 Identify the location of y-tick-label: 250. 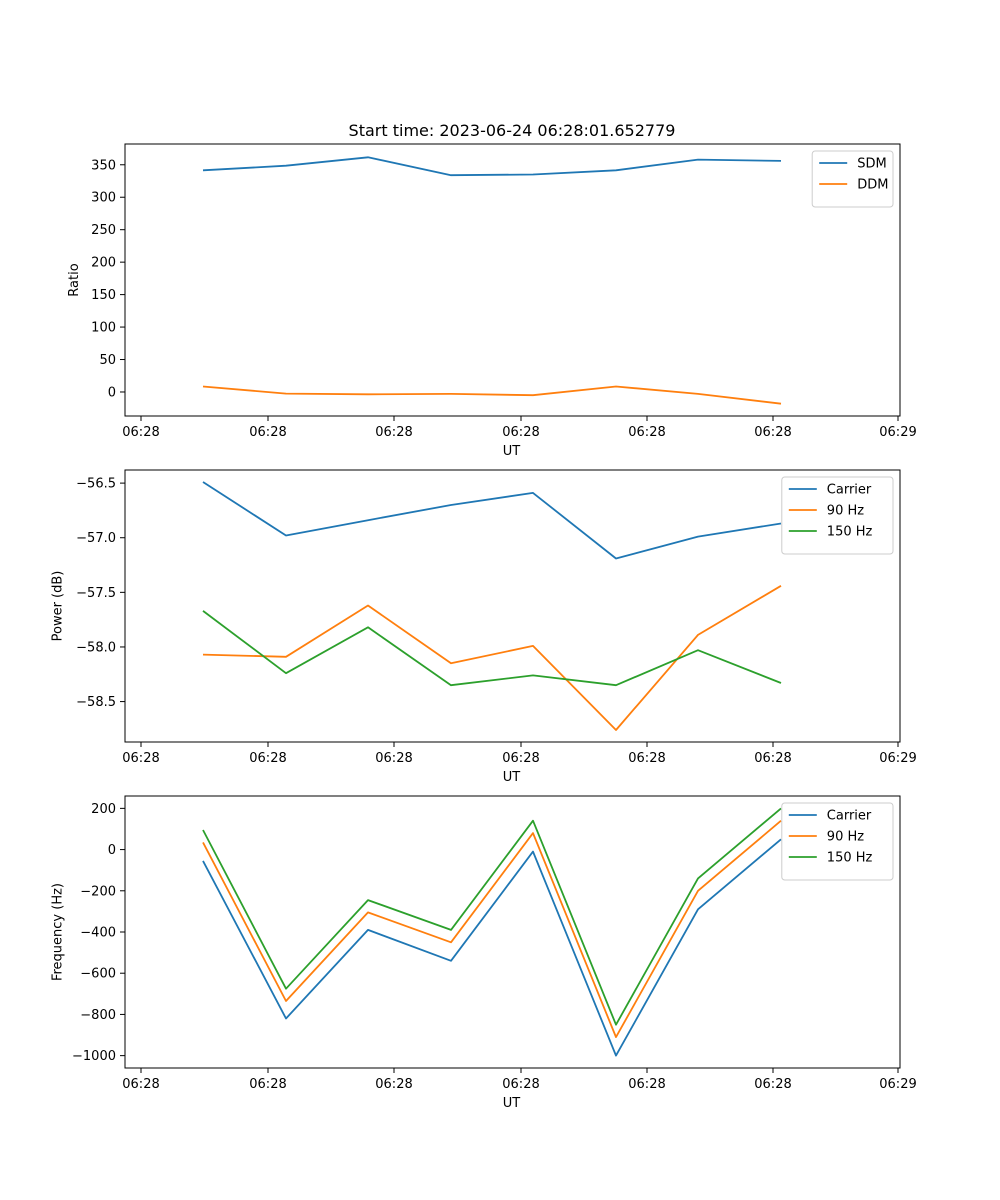
(103, 230).